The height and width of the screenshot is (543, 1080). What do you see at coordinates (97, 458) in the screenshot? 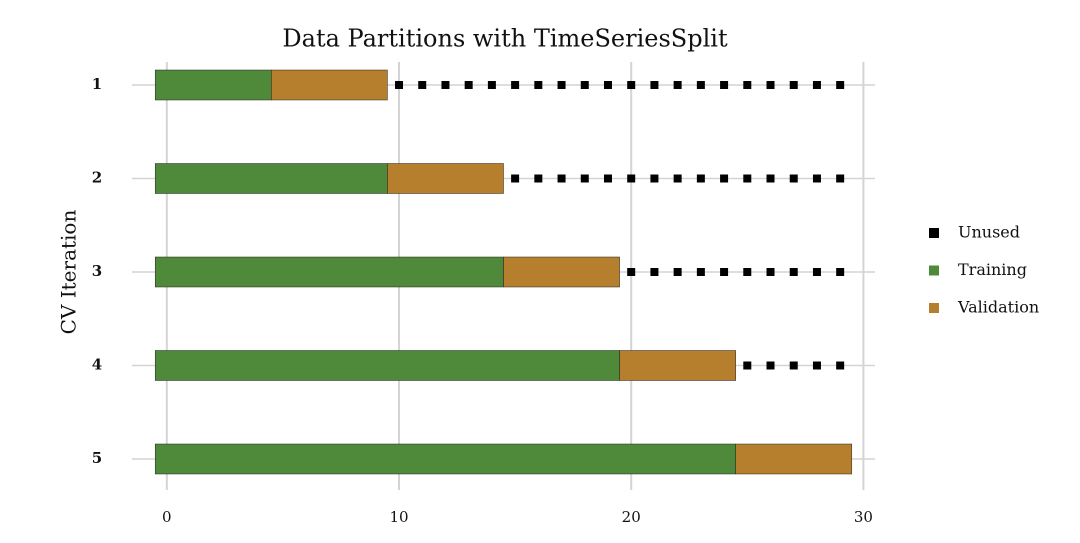
I see `y-tick-label: 5` at bounding box center [97, 458].